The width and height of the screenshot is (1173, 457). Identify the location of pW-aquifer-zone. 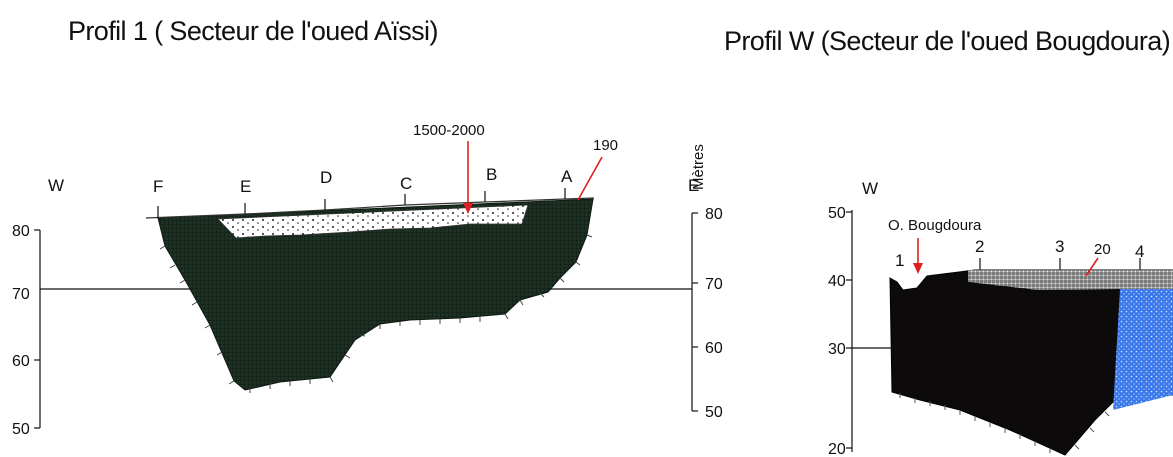
(1143, 346).